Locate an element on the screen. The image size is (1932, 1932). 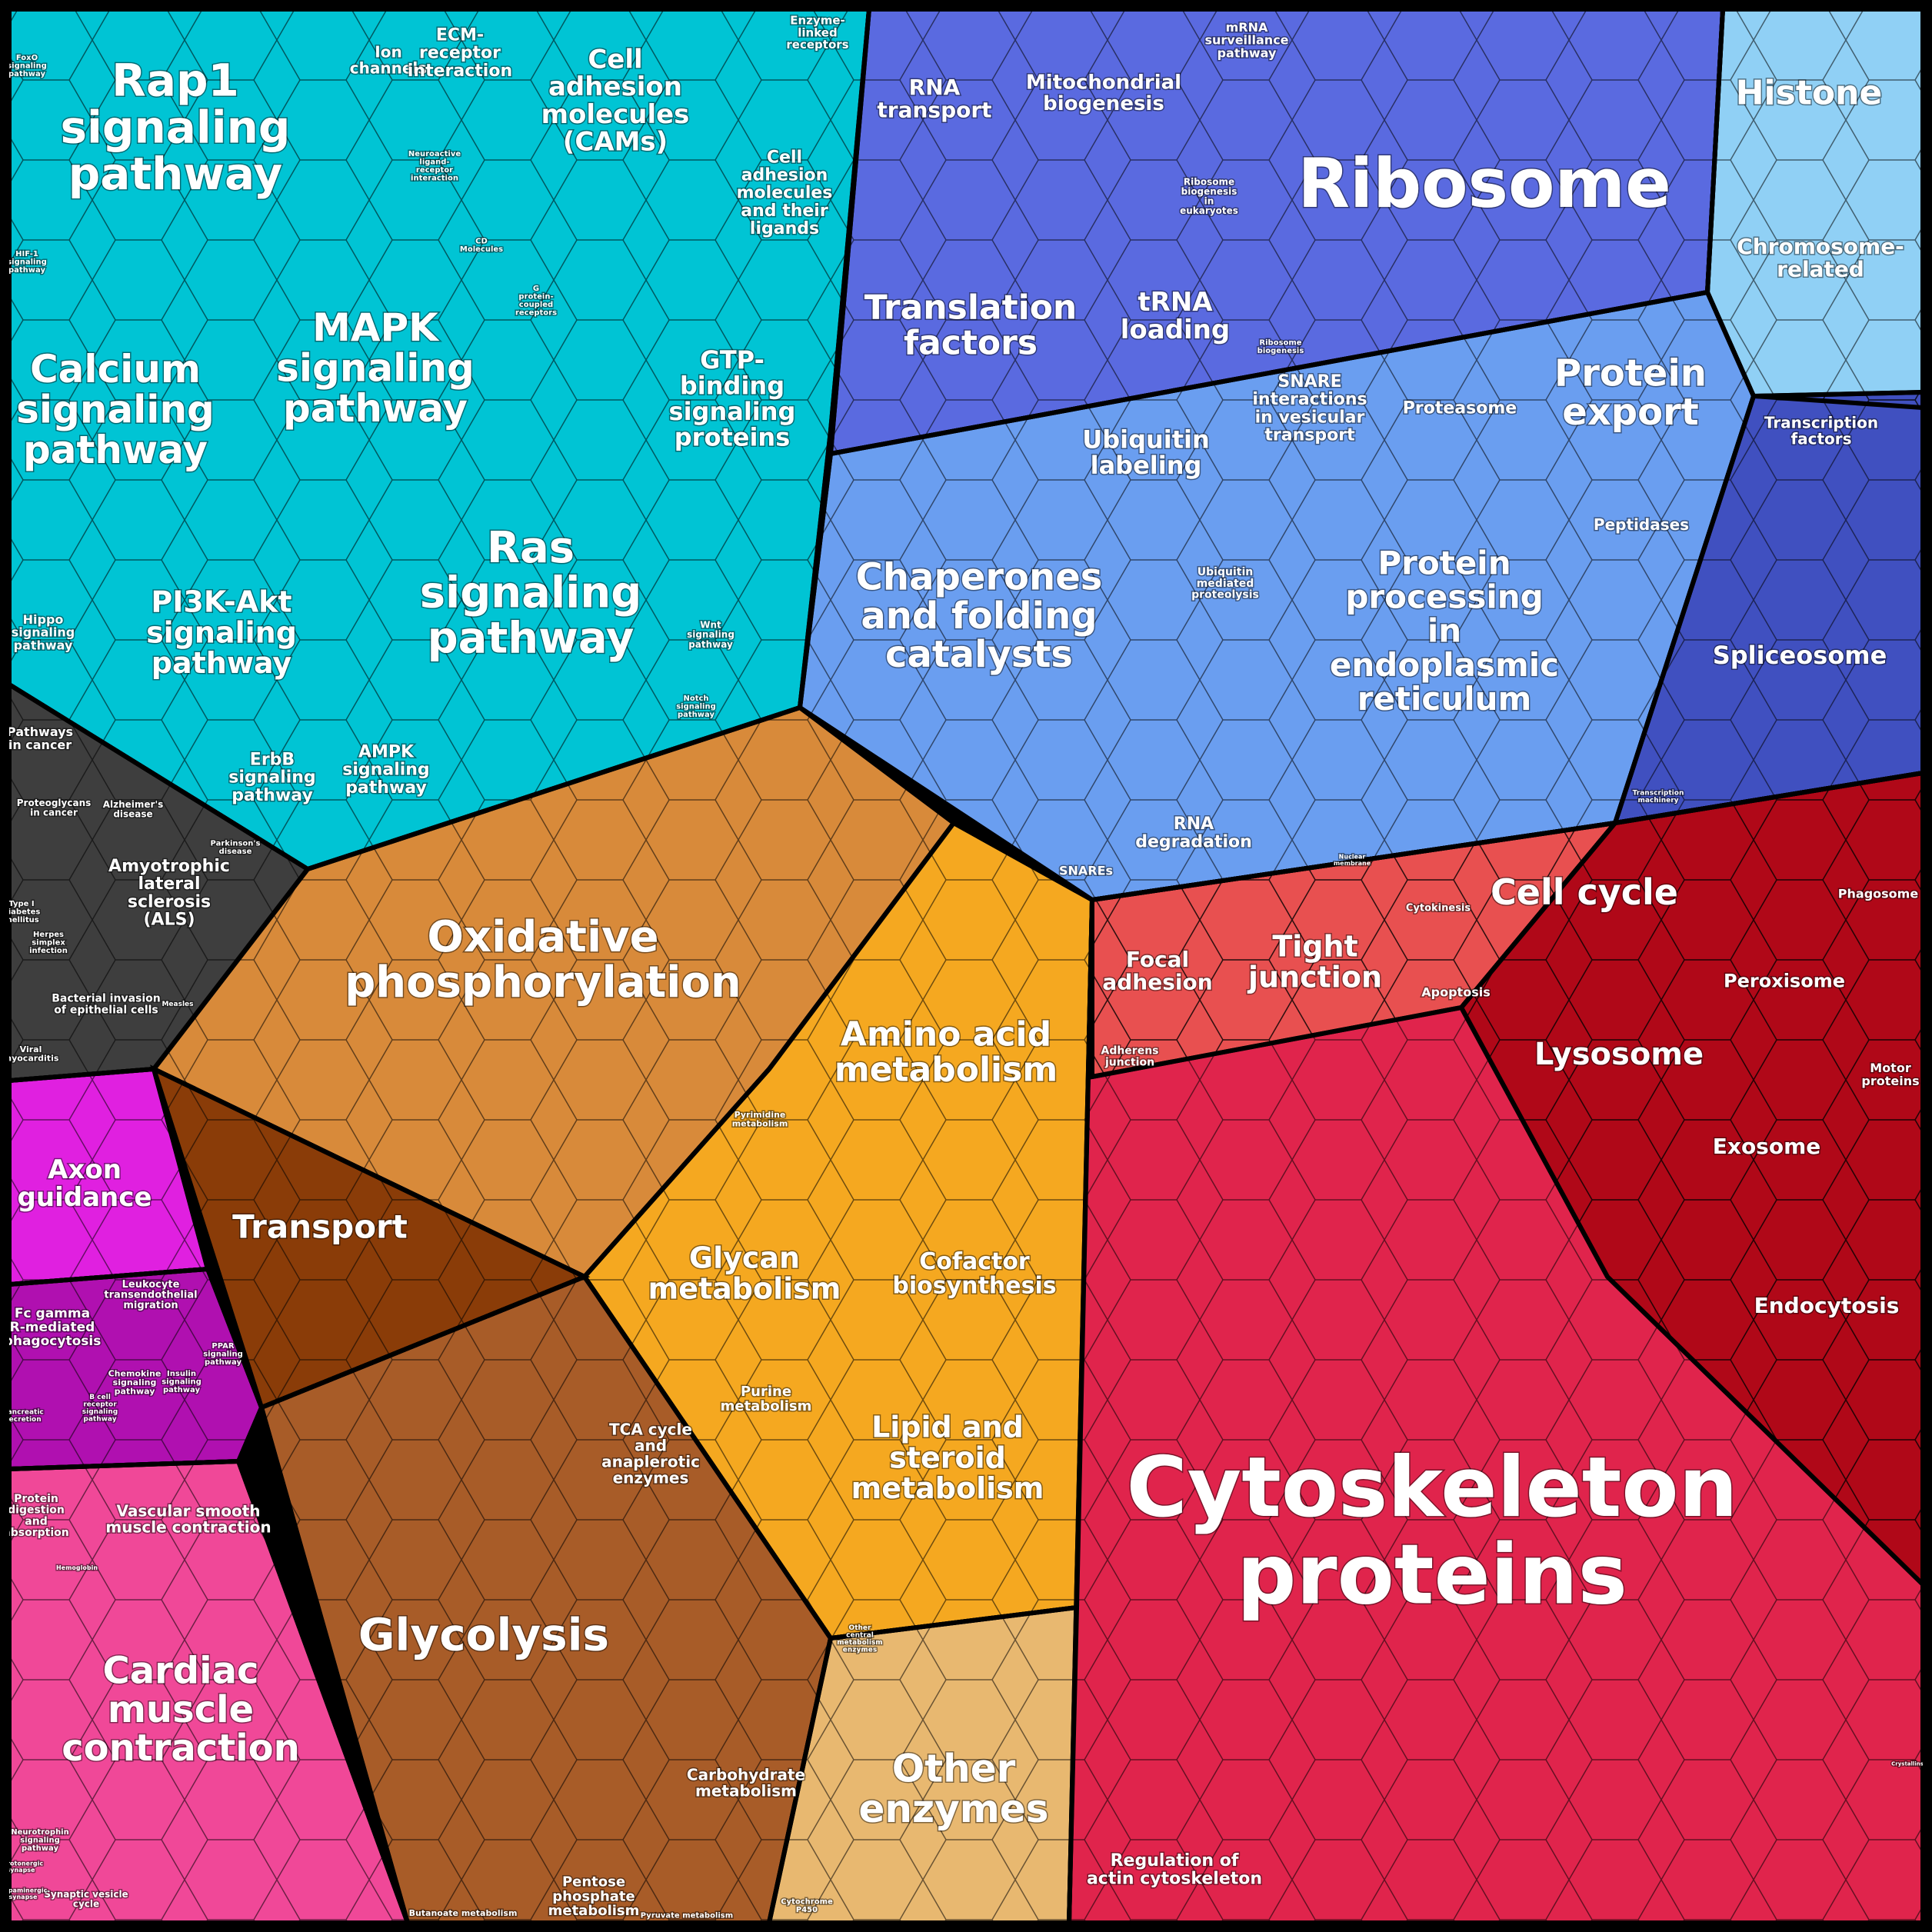
pathway-label: mRNA surveillance pathway is located at coordinates (1247, 40).